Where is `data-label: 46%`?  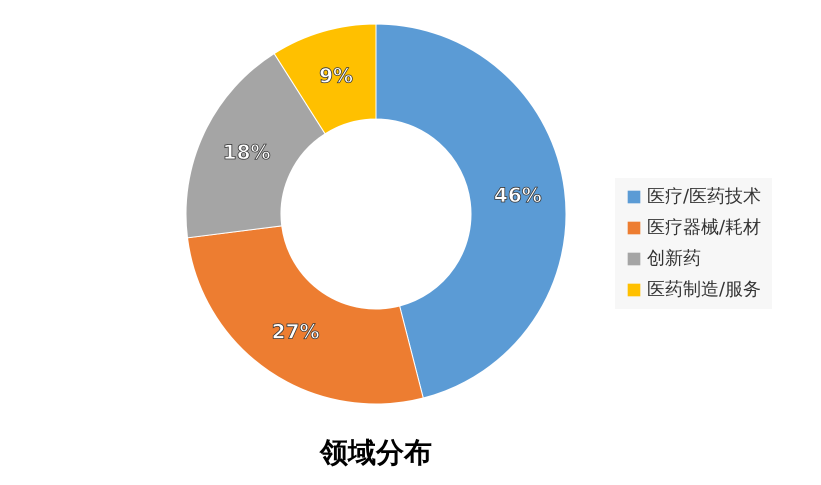 data-label: 46% is located at coordinates (518, 195).